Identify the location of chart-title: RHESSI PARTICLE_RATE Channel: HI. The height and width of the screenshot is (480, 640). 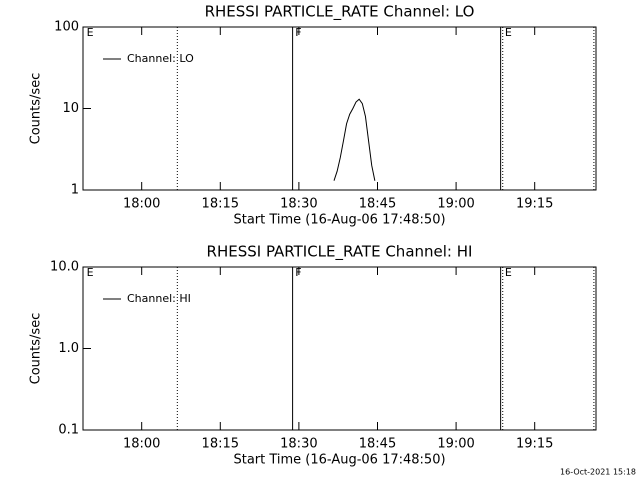
(340, 252).